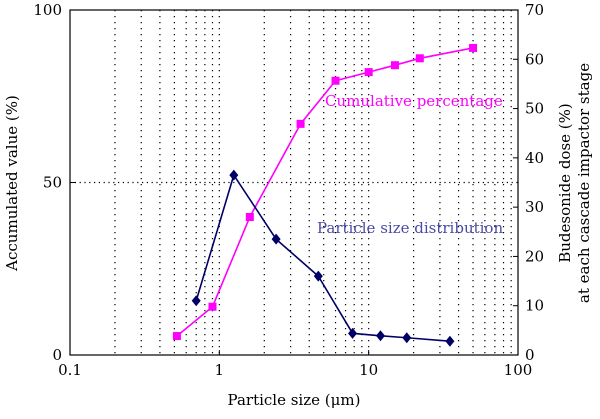 Image resolution: width=600 pixels, height=419 pixels. I want to click on y-axis-left-title: Accumulated value (%), so click(12, 183).